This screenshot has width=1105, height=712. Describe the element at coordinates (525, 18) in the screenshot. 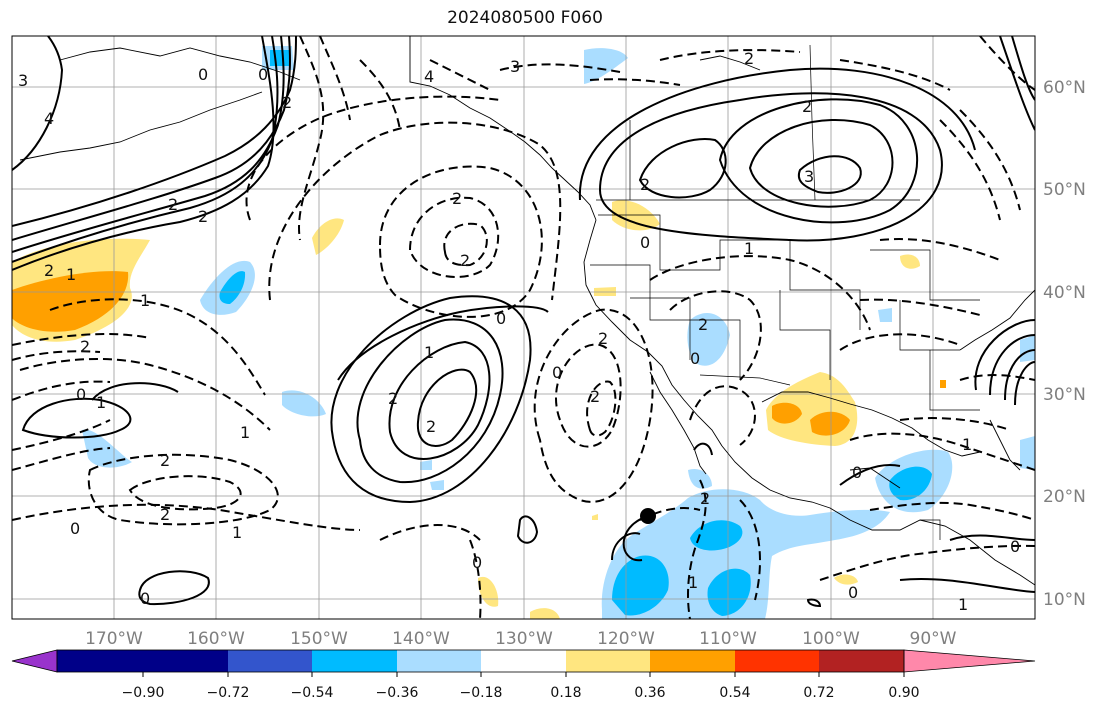

I see `map-title: 2024080500 F060` at that location.